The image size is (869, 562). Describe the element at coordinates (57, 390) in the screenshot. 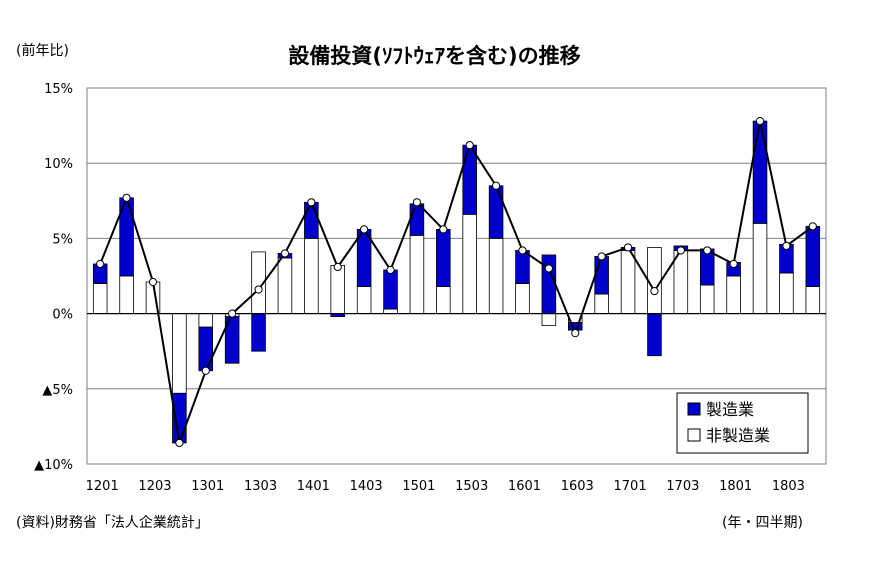

I see `y-tick-label: ▲5%` at that location.